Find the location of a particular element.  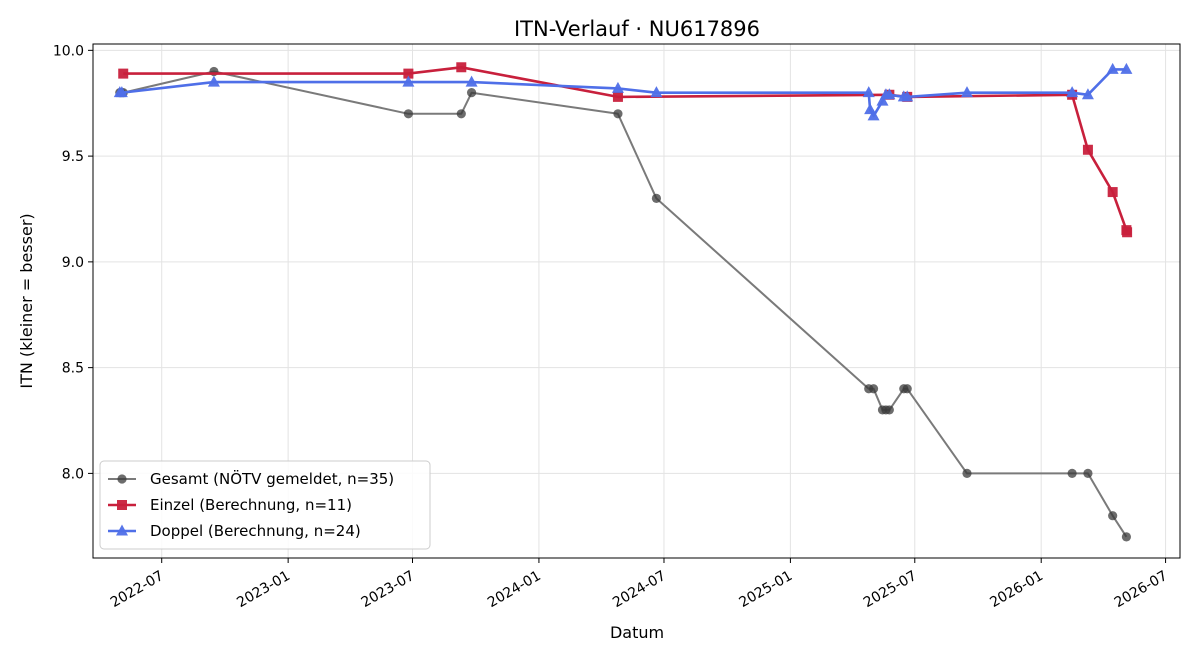

y-tick-label: 9.5 is located at coordinates (73, 157).